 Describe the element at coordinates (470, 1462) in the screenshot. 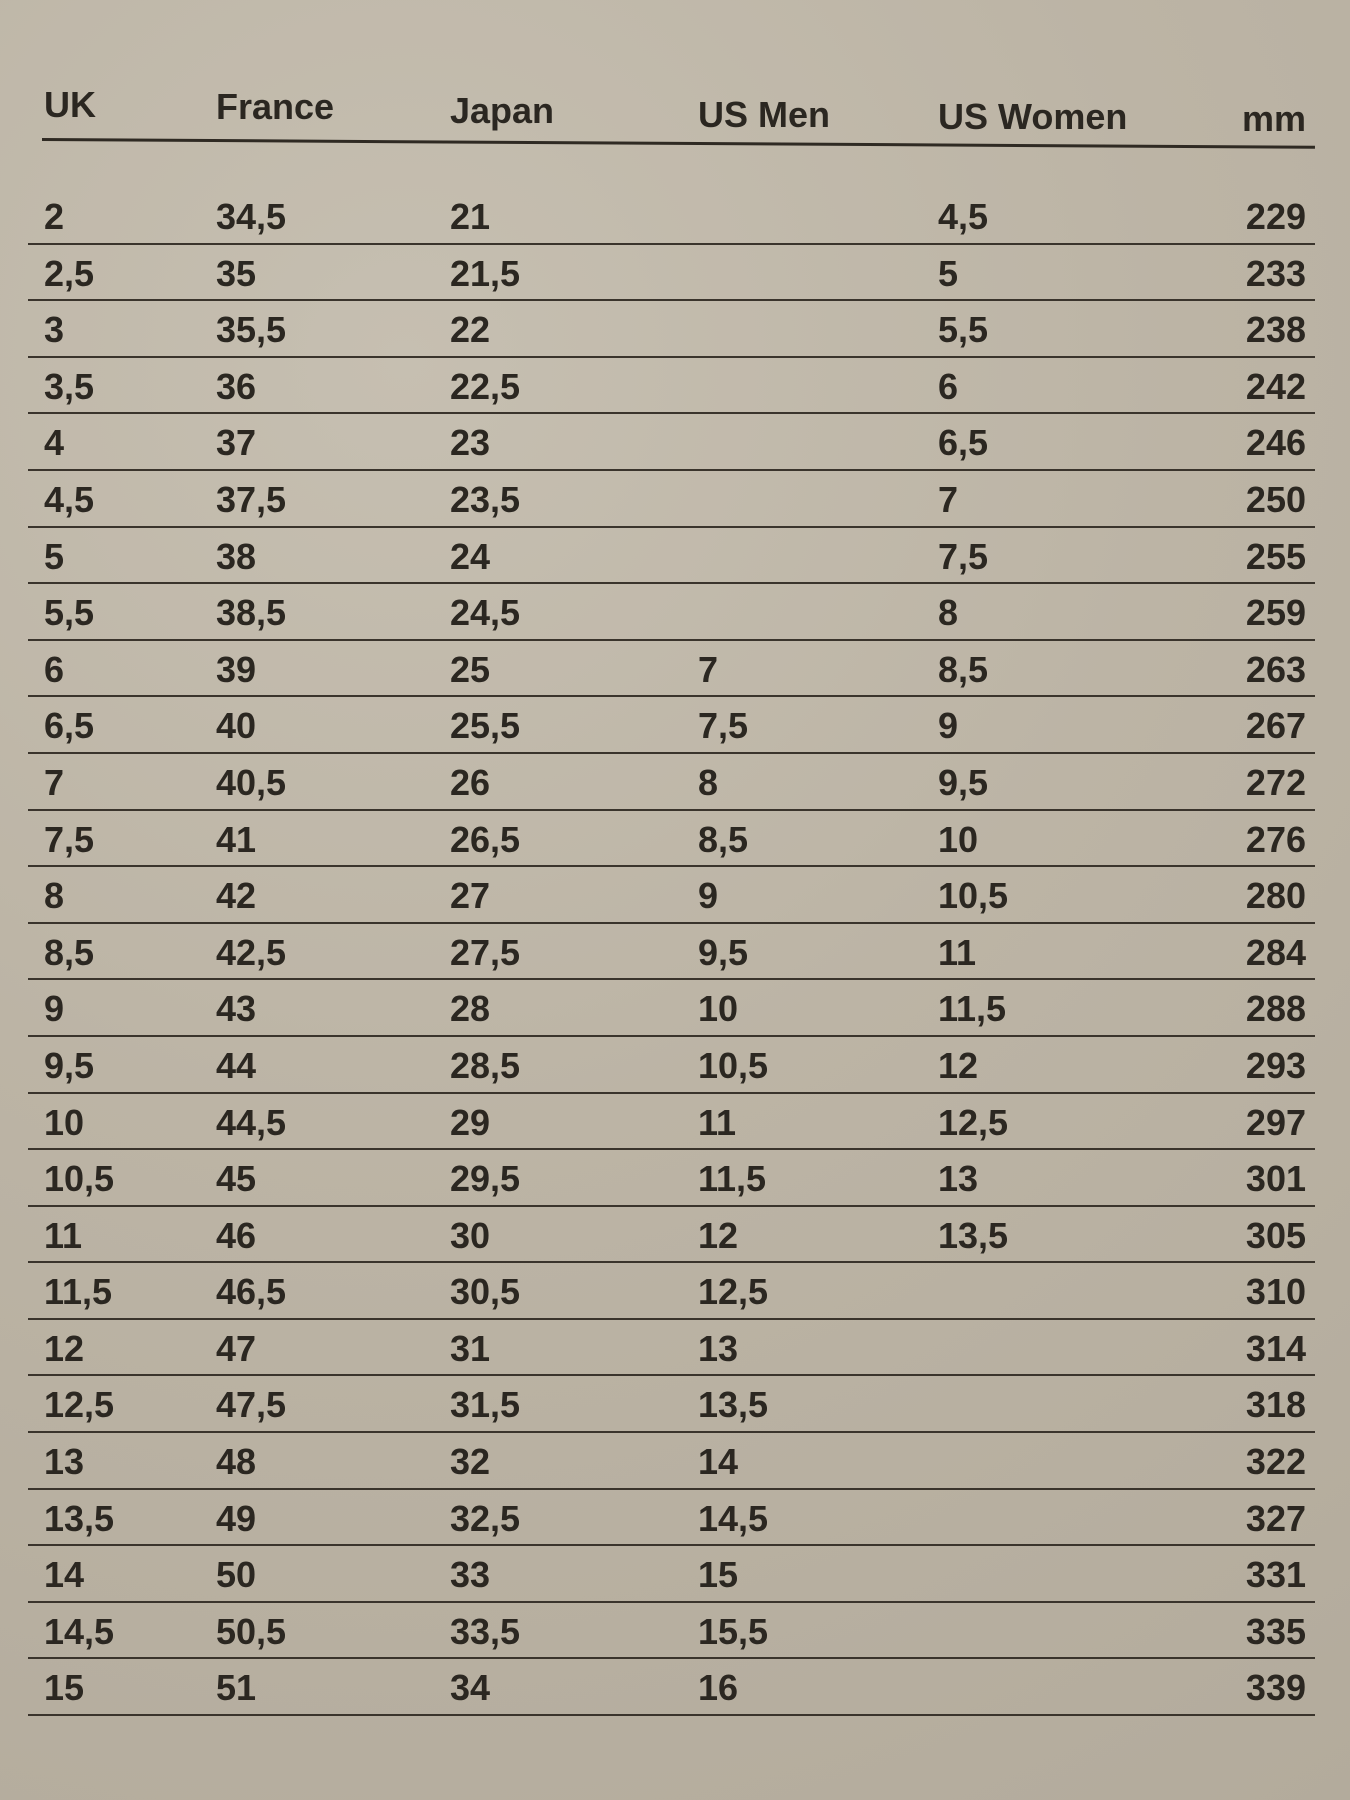

I see `cell-japan: 32` at that location.